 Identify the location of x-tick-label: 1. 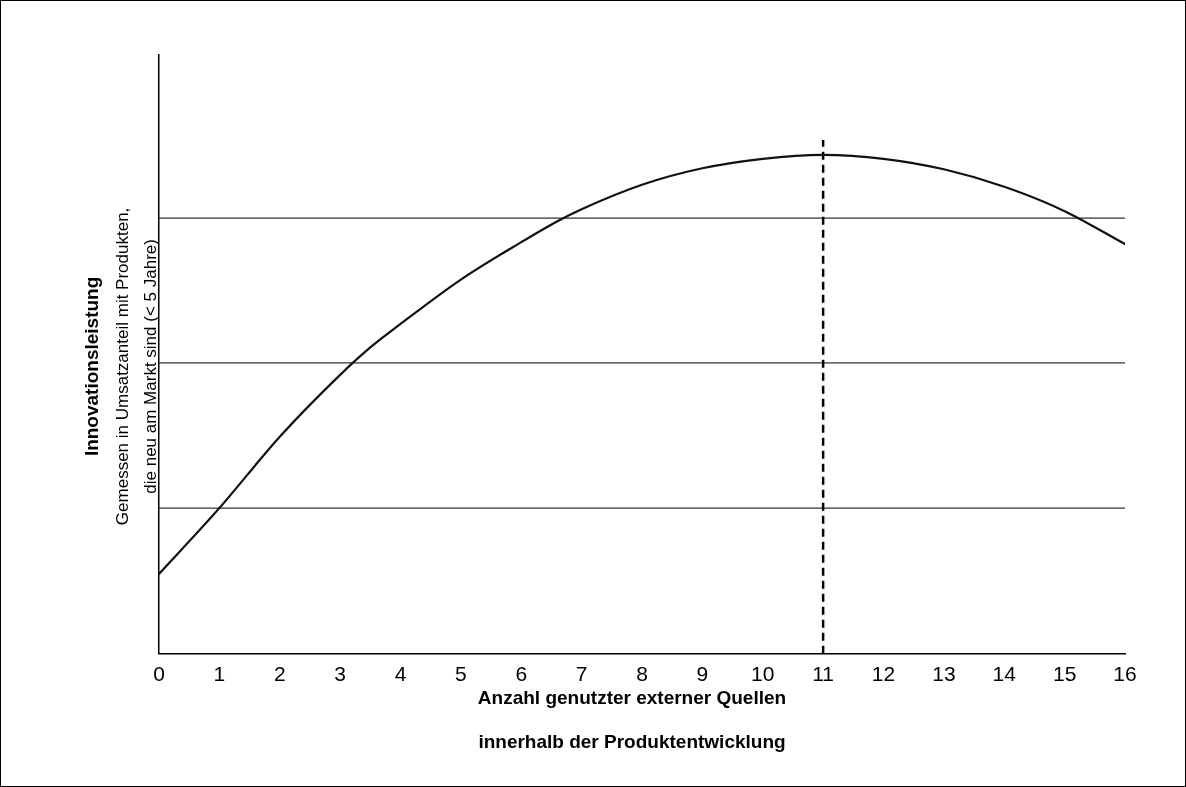
(219, 674).